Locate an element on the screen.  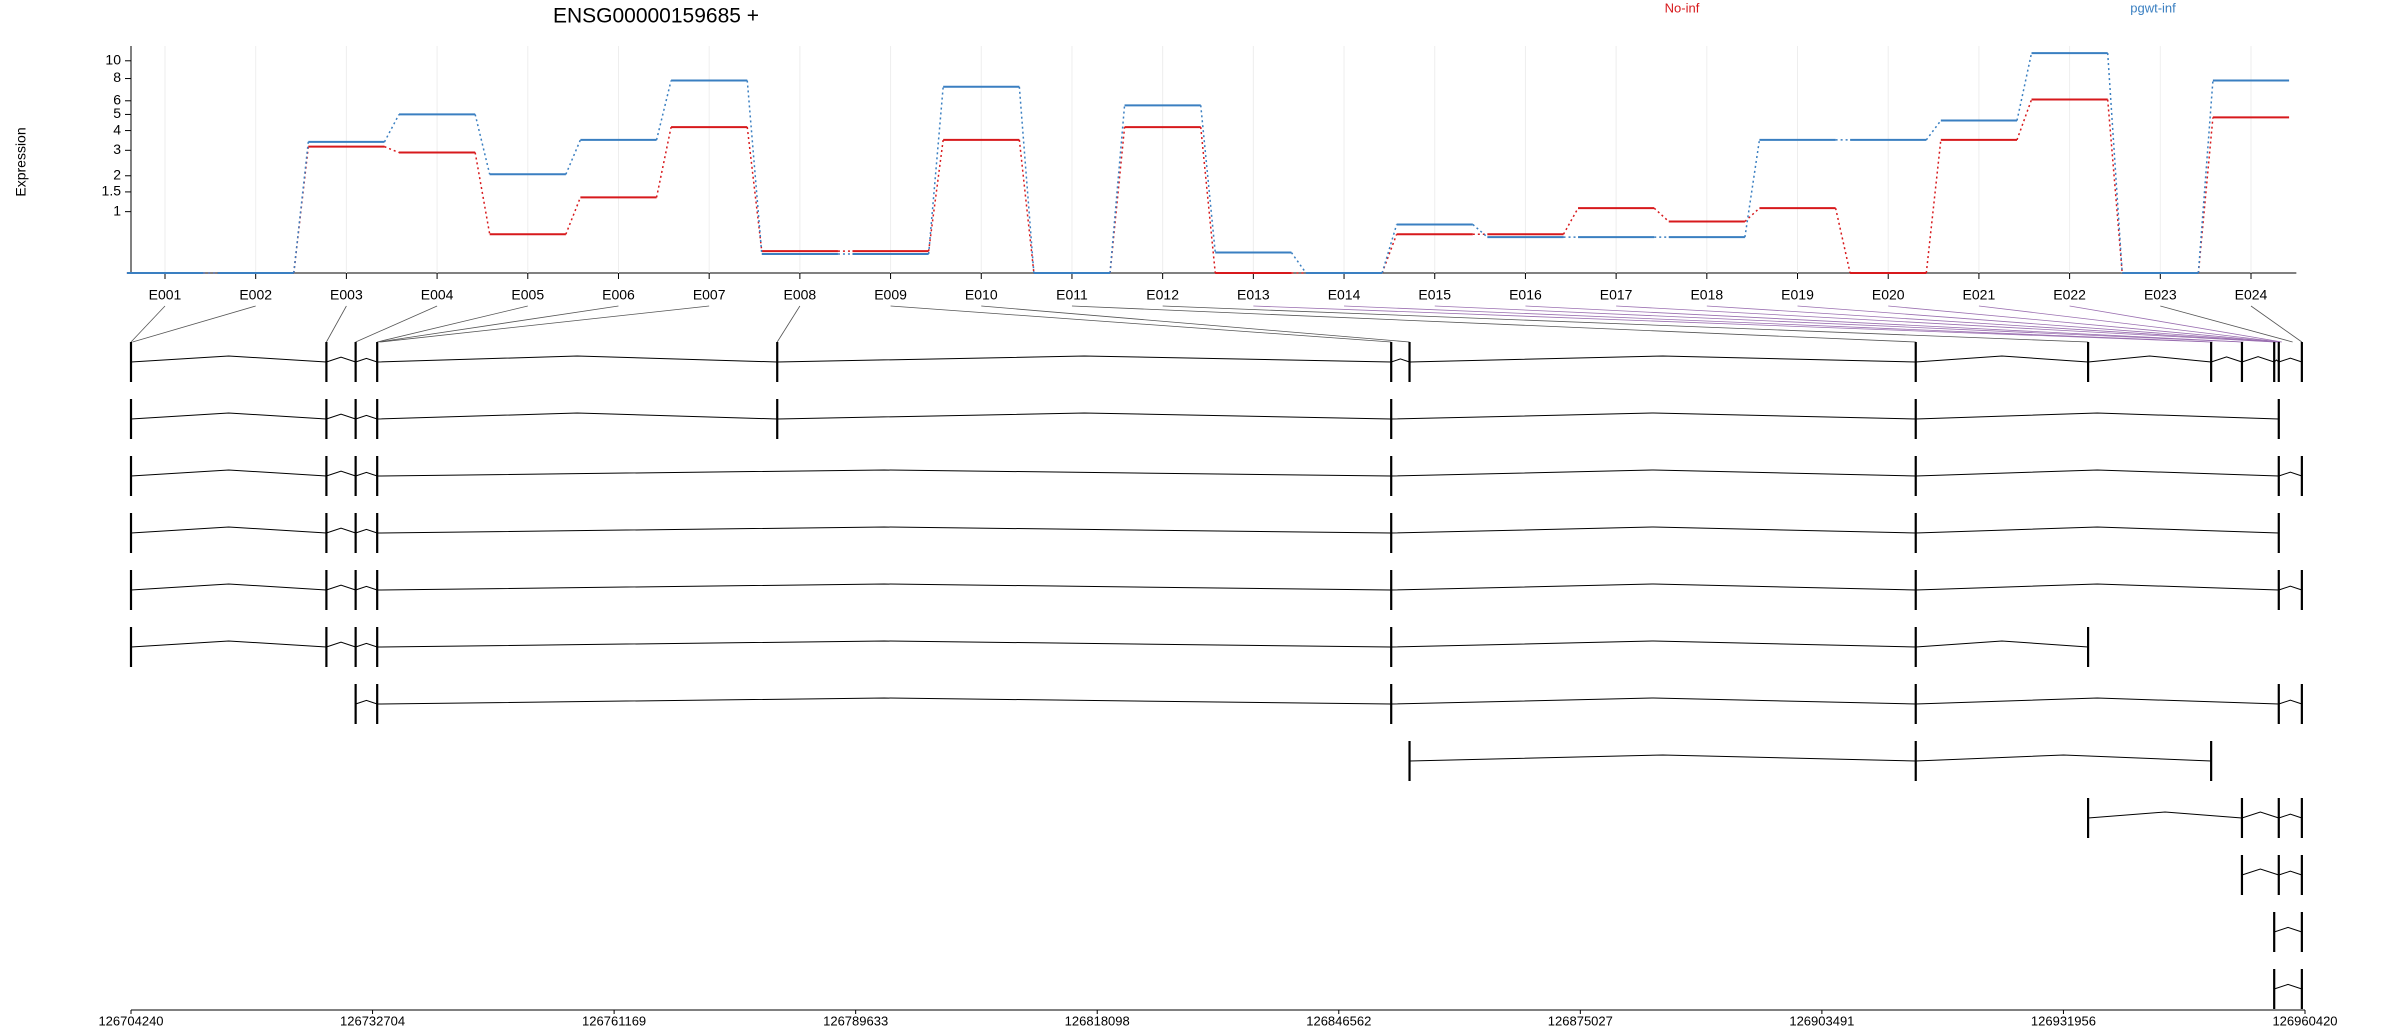
x-tick-label: E018 is located at coordinates (1706, 295).